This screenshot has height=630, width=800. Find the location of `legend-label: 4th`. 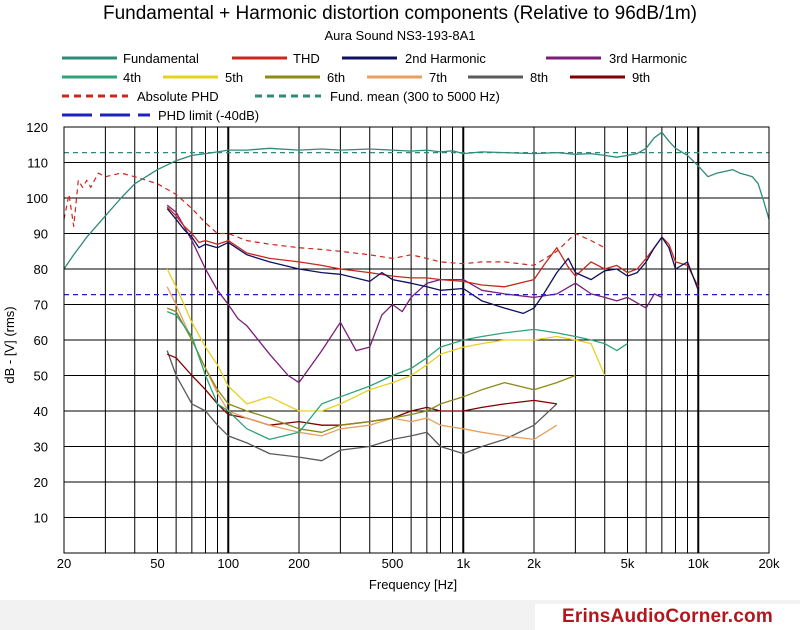

legend-label: 4th is located at coordinates (132, 77).